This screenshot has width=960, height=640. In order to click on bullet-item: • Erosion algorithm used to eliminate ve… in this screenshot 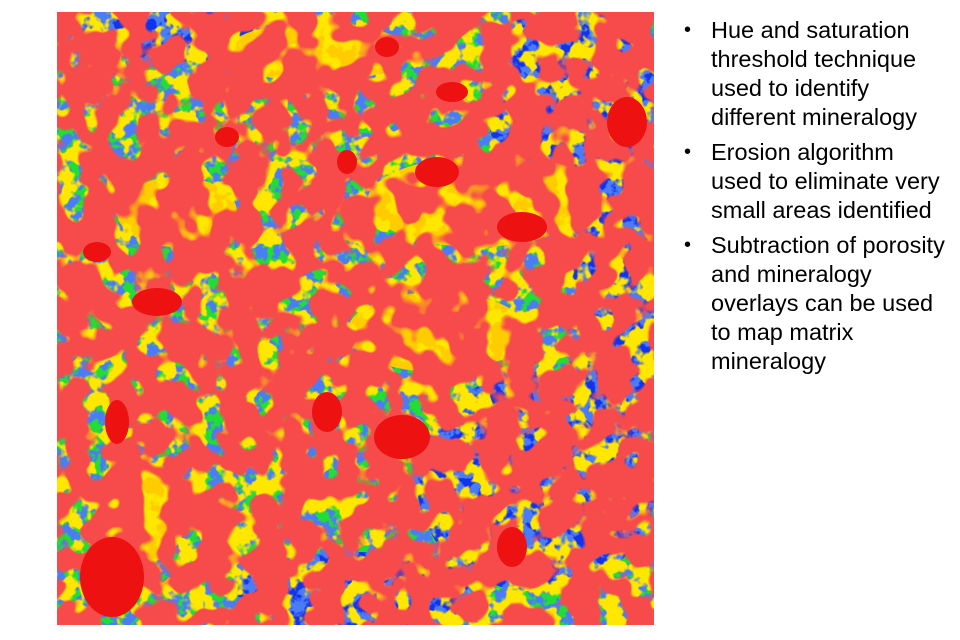, I will do `click(815, 181)`.